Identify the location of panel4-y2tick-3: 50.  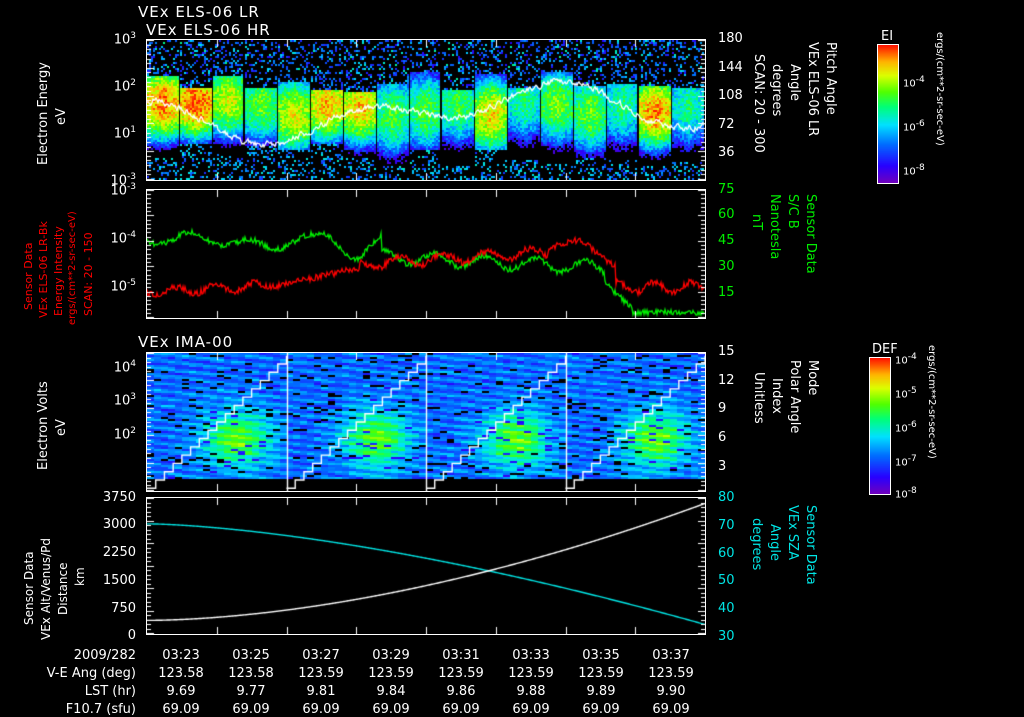
(726, 580).